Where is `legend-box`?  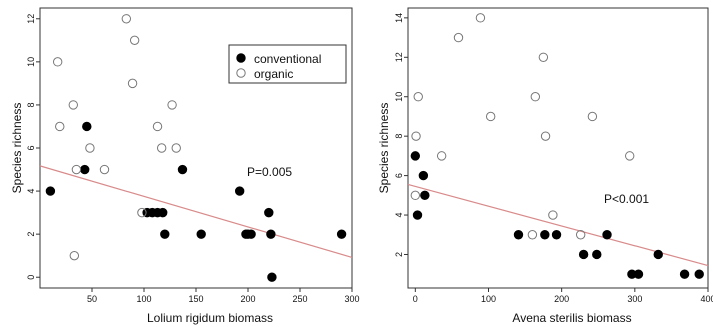
legend-box is located at coordinates (287, 64).